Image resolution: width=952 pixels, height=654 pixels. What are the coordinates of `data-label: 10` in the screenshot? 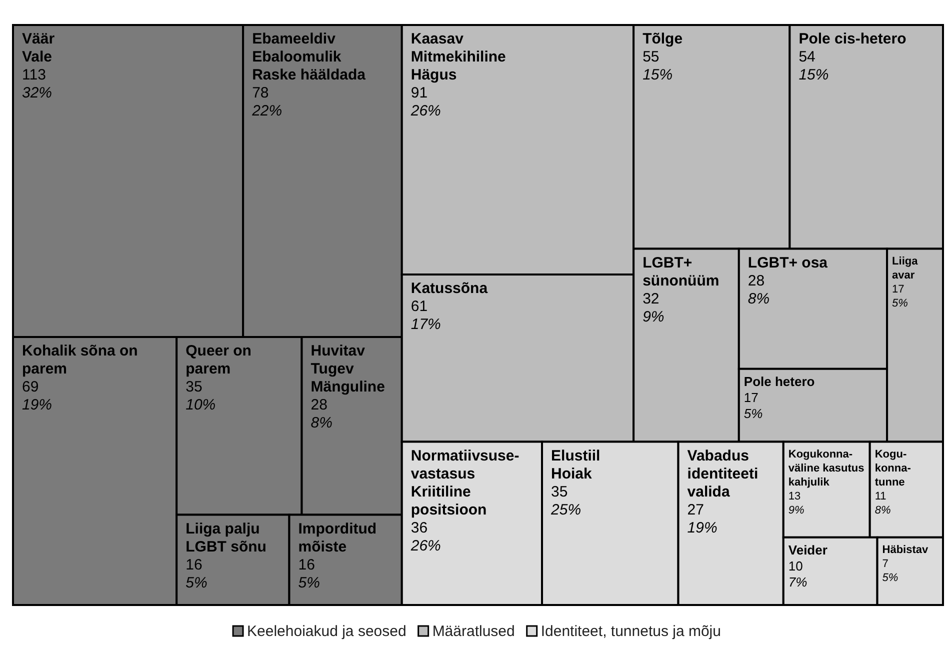 It's located at (795, 566).